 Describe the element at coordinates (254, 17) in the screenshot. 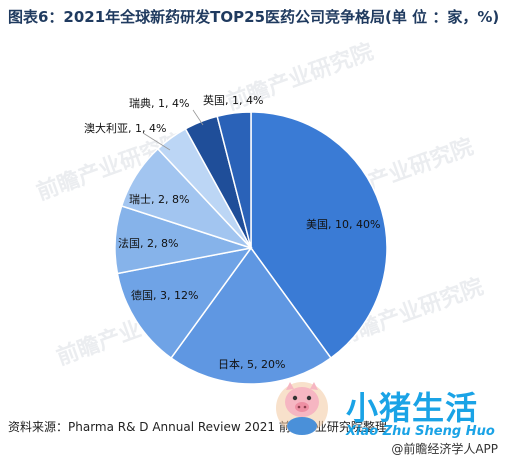

I see `chart-title: 图表6：2021年全球新药研发TOP25医药公司竞争格局(单 位 ：家，%)` at that location.